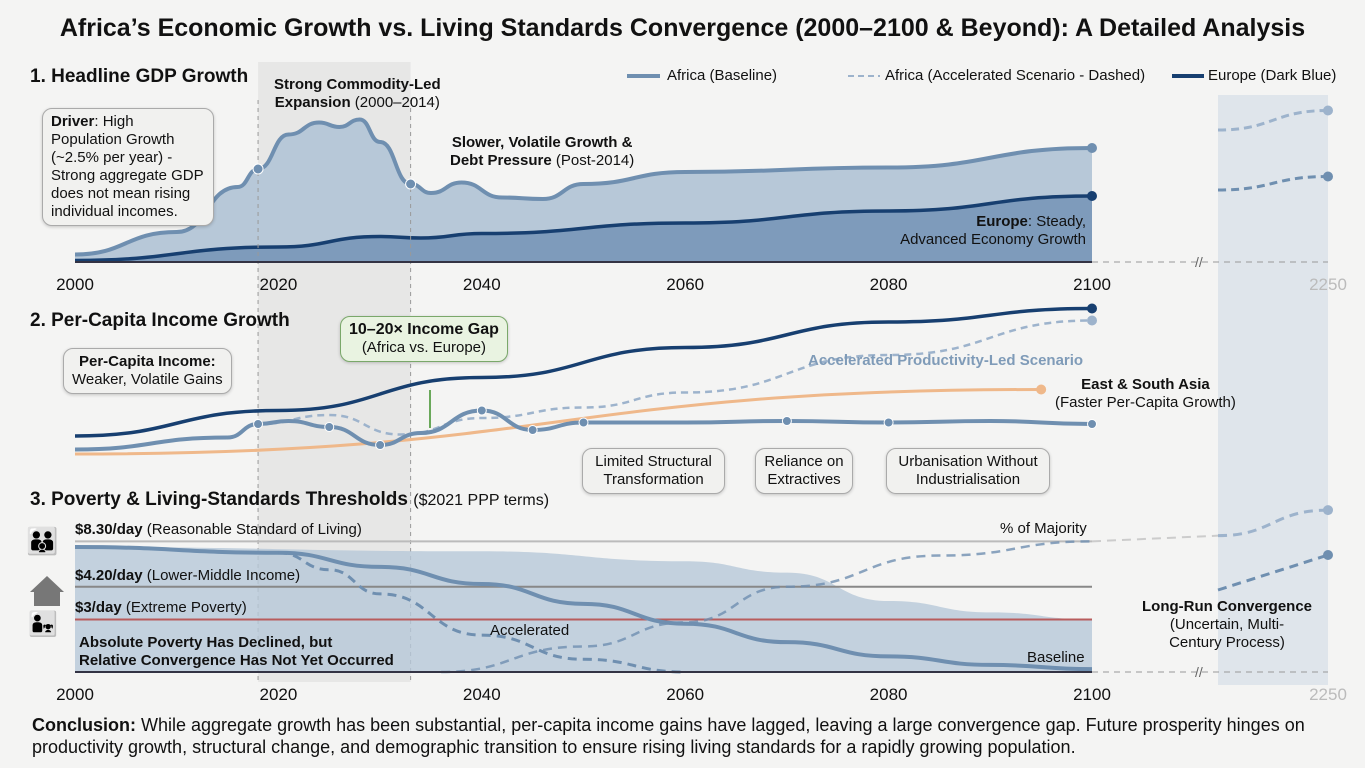 The width and height of the screenshot is (1365, 768). I want to click on callout-structural: Limited Structural Transformation, so click(653, 471).